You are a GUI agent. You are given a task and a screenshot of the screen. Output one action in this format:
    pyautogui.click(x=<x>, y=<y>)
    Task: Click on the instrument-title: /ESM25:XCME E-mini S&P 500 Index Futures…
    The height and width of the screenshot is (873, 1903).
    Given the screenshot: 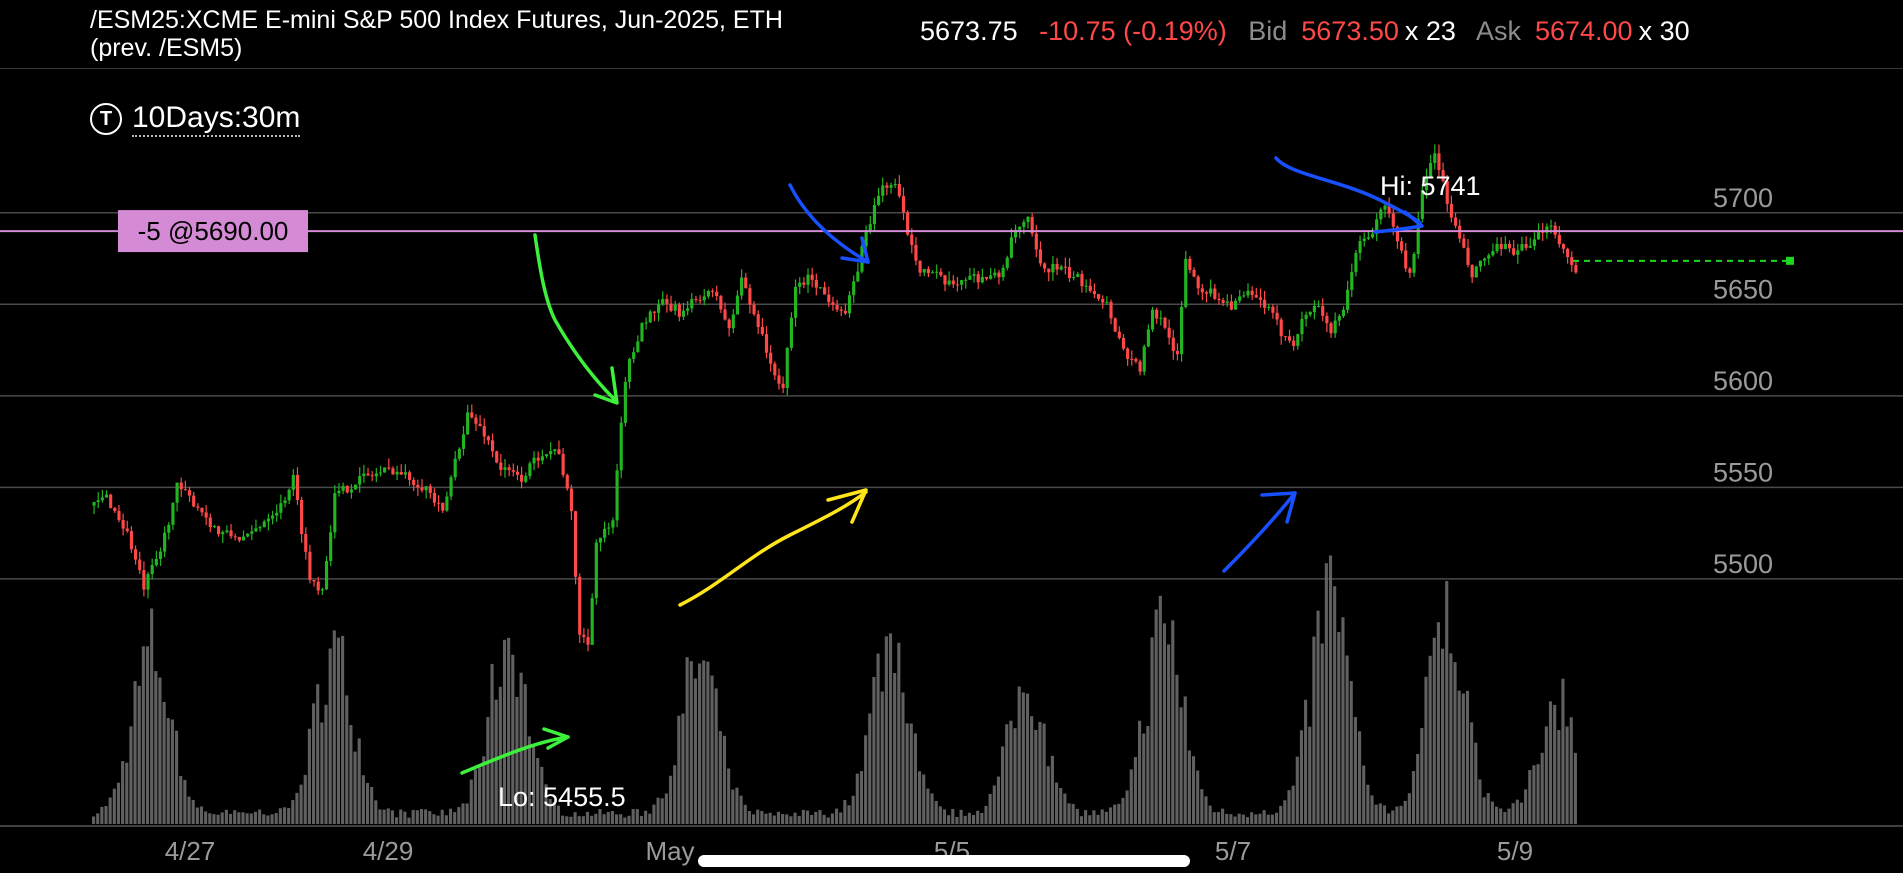 What is the action you would take?
    pyautogui.click(x=436, y=34)
    